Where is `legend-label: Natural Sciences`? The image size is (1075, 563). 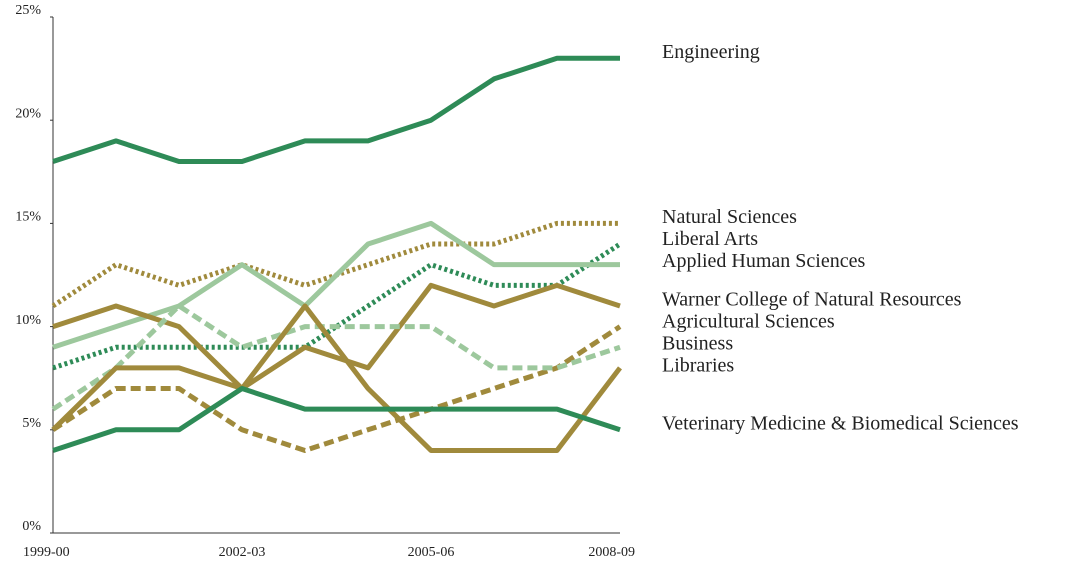 legend-label: Natural Sciences is located at coordinates (729, 217).